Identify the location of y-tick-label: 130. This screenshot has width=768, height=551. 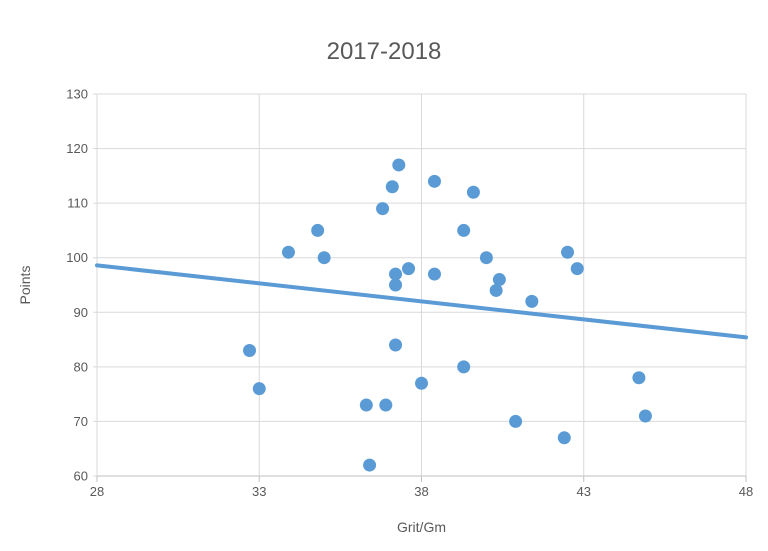
(77, 94).